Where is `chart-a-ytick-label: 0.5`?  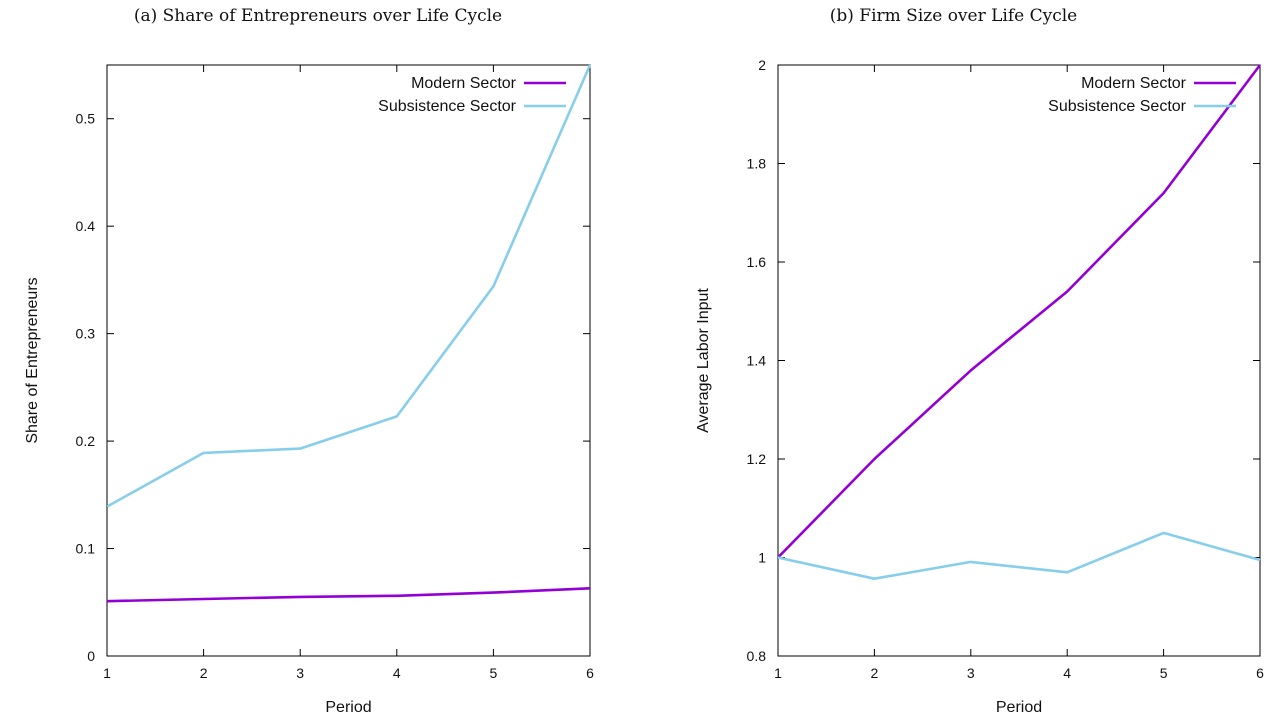
chart-a-ytick-label: 0.5 is located at coordinates (86, 119).